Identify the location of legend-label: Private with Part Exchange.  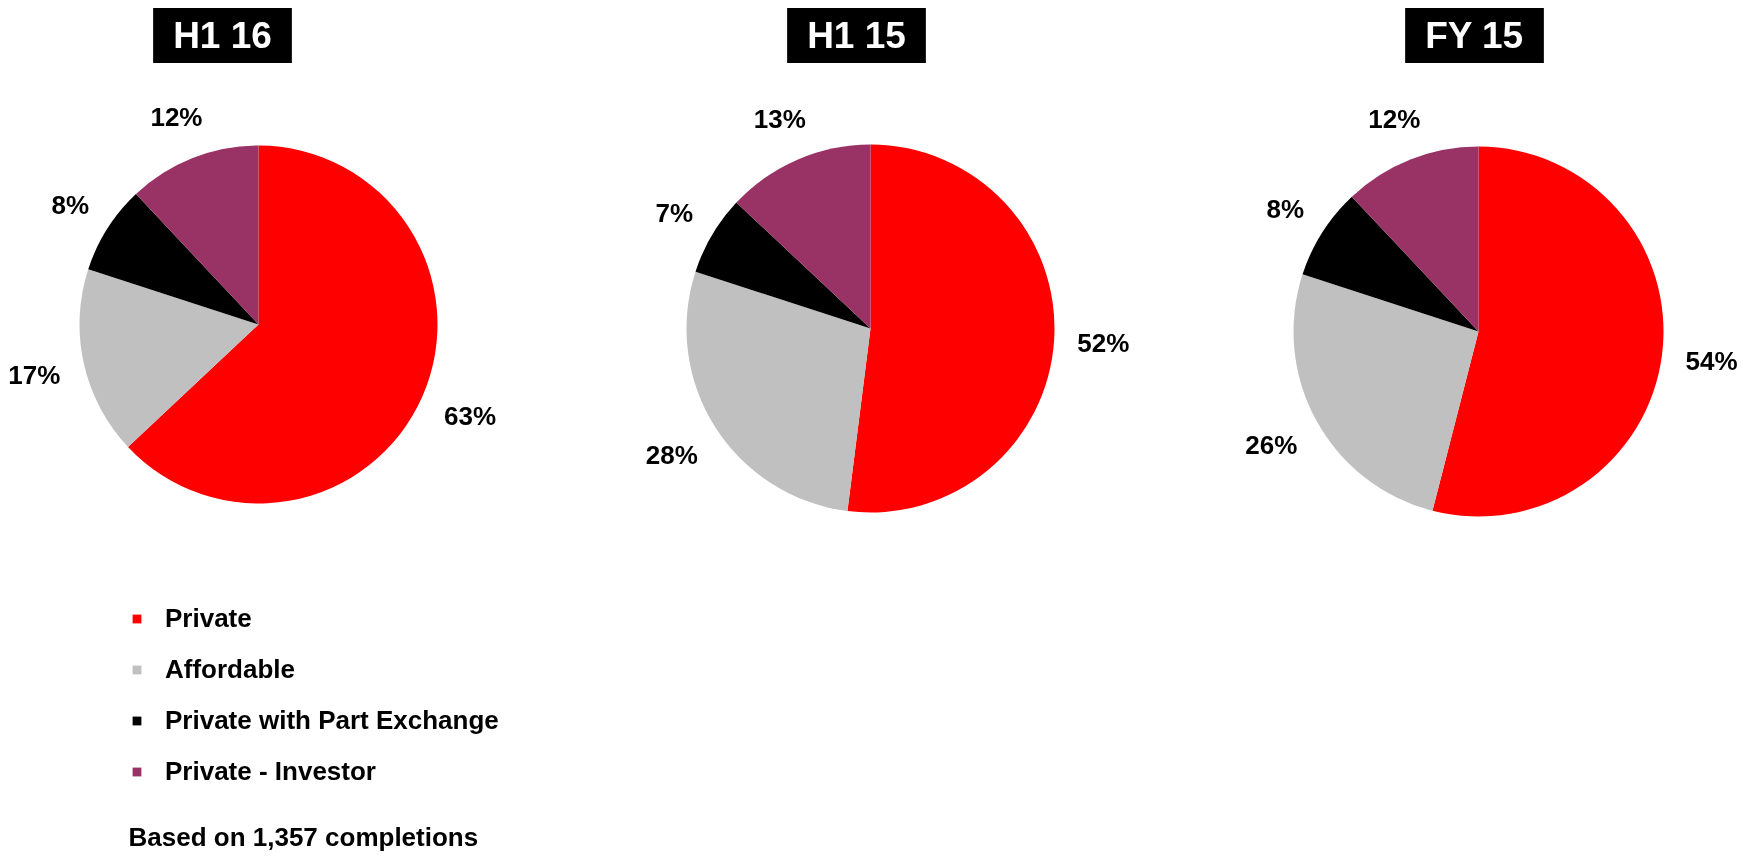
(332, 720).